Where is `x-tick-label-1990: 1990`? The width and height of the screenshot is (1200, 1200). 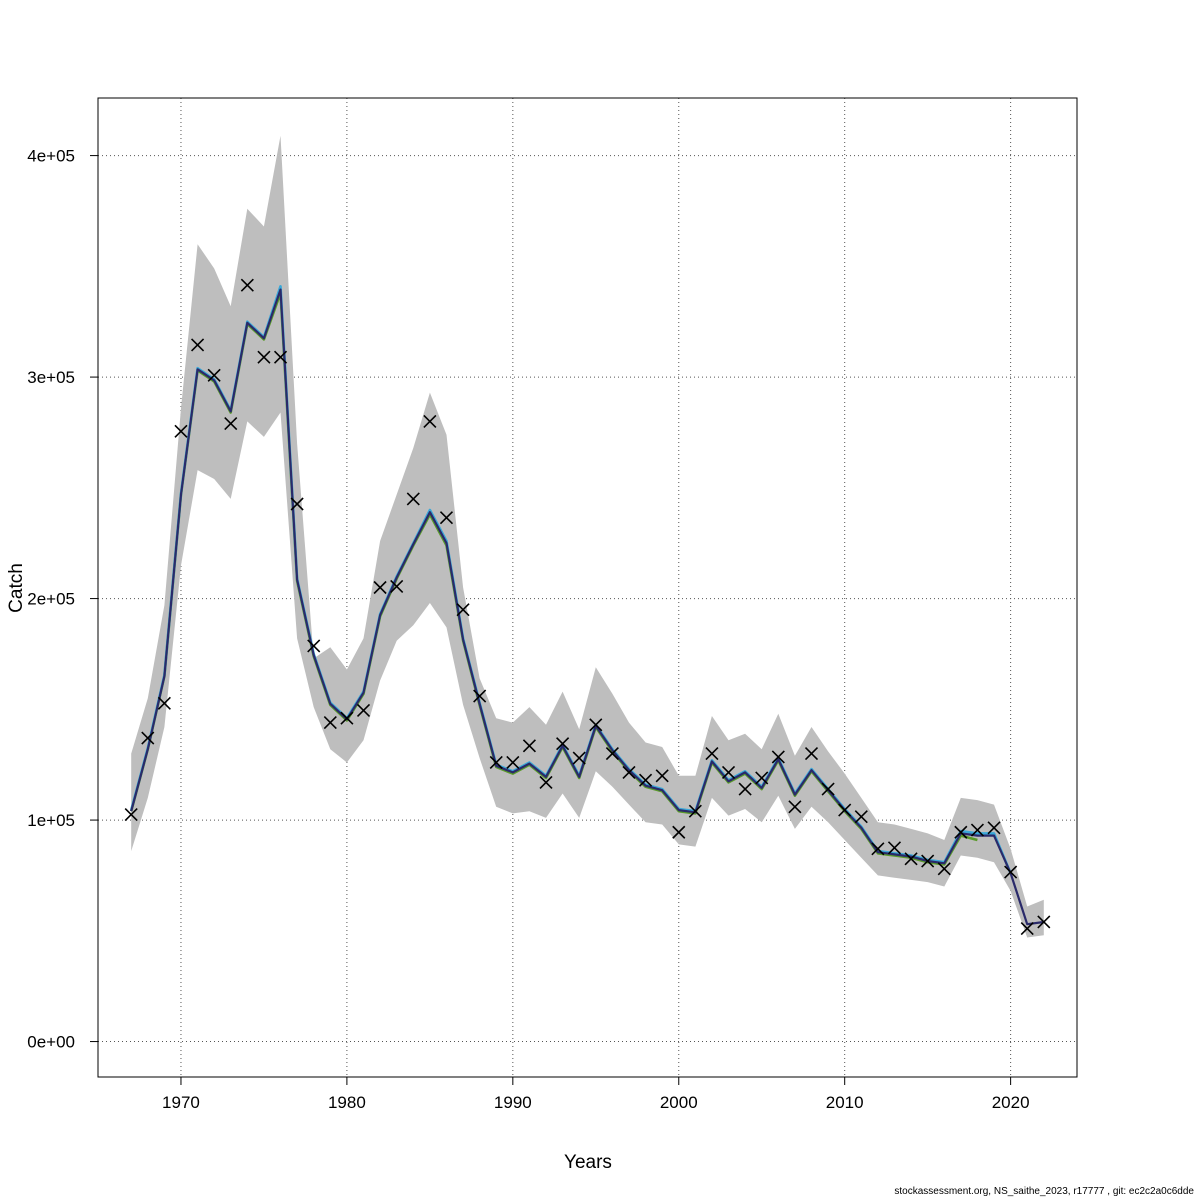 x-tick-label-1990: 1990 is located at coordinates (513, 1102).